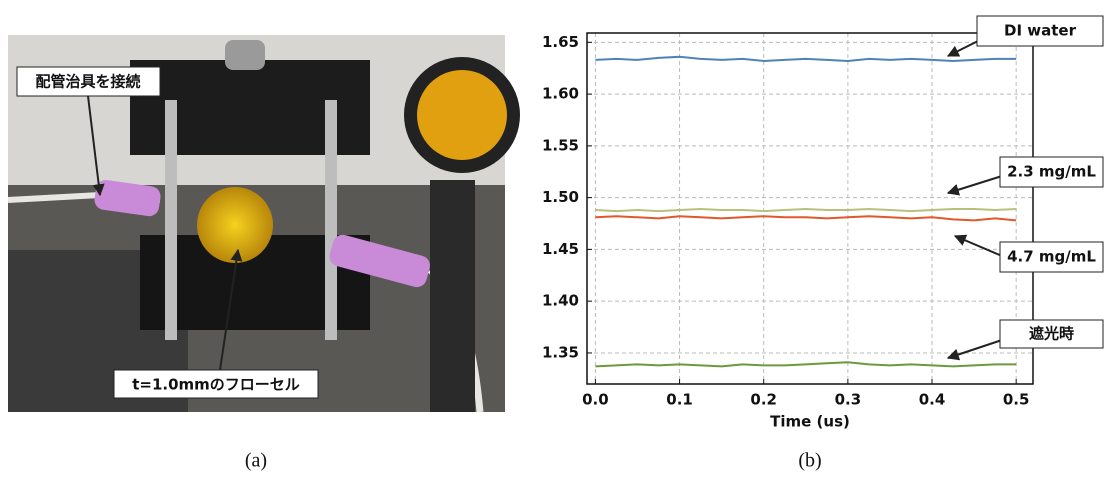  What do you see at coordinates (560, 42) in the screenshot?
I see `y-tick-label: 1.65` at bounding box center [560, 42].